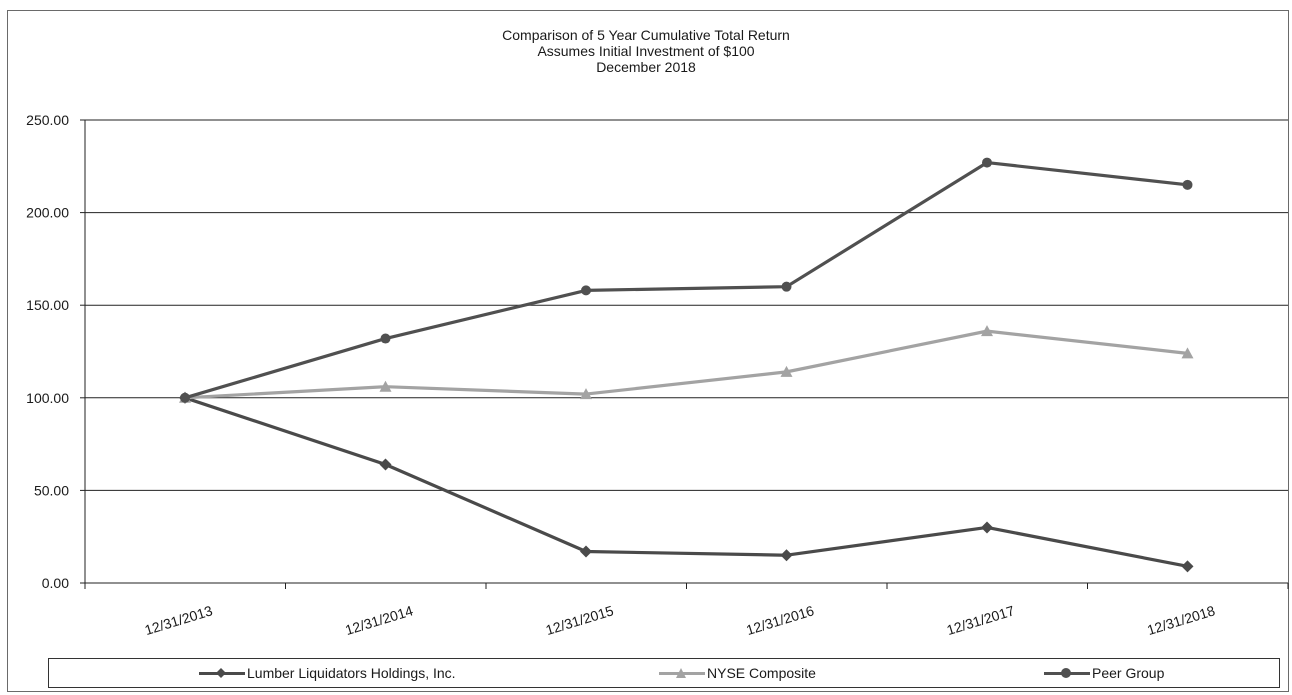  What do you see at coordinates (1128, 673) in the screenshot?
I see `legend-label-peer-group: Peer Group` at bounding box center [1128, 673].